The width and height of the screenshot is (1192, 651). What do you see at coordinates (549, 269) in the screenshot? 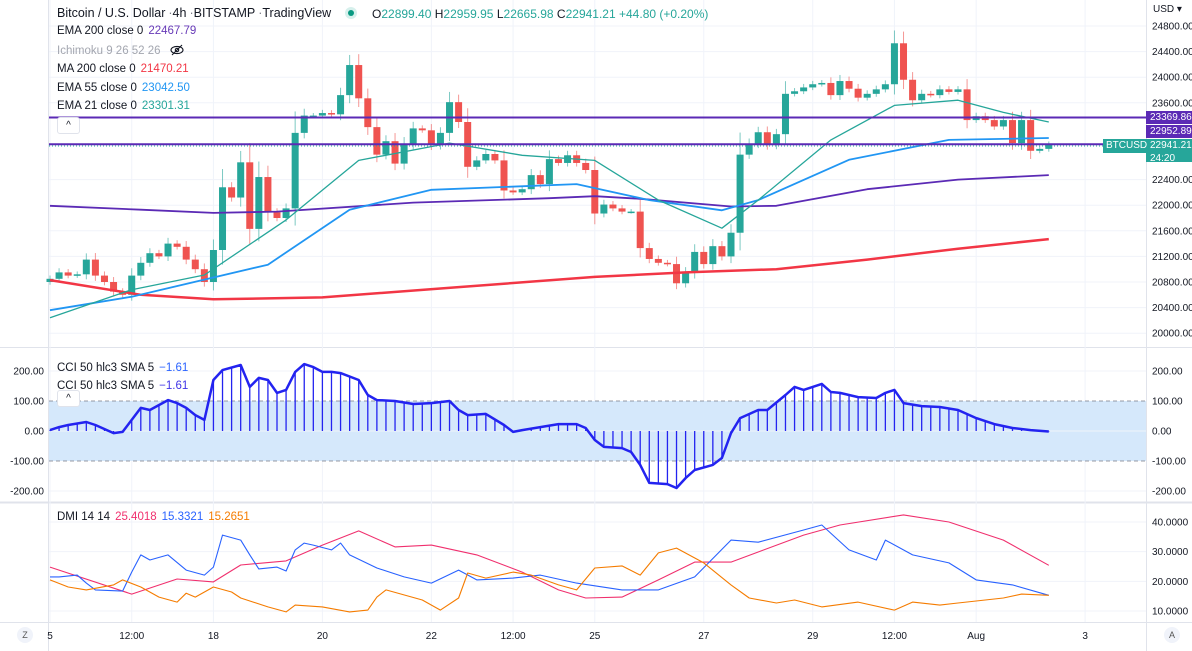
I see `line-ma200` at bounding box center [549, 269].